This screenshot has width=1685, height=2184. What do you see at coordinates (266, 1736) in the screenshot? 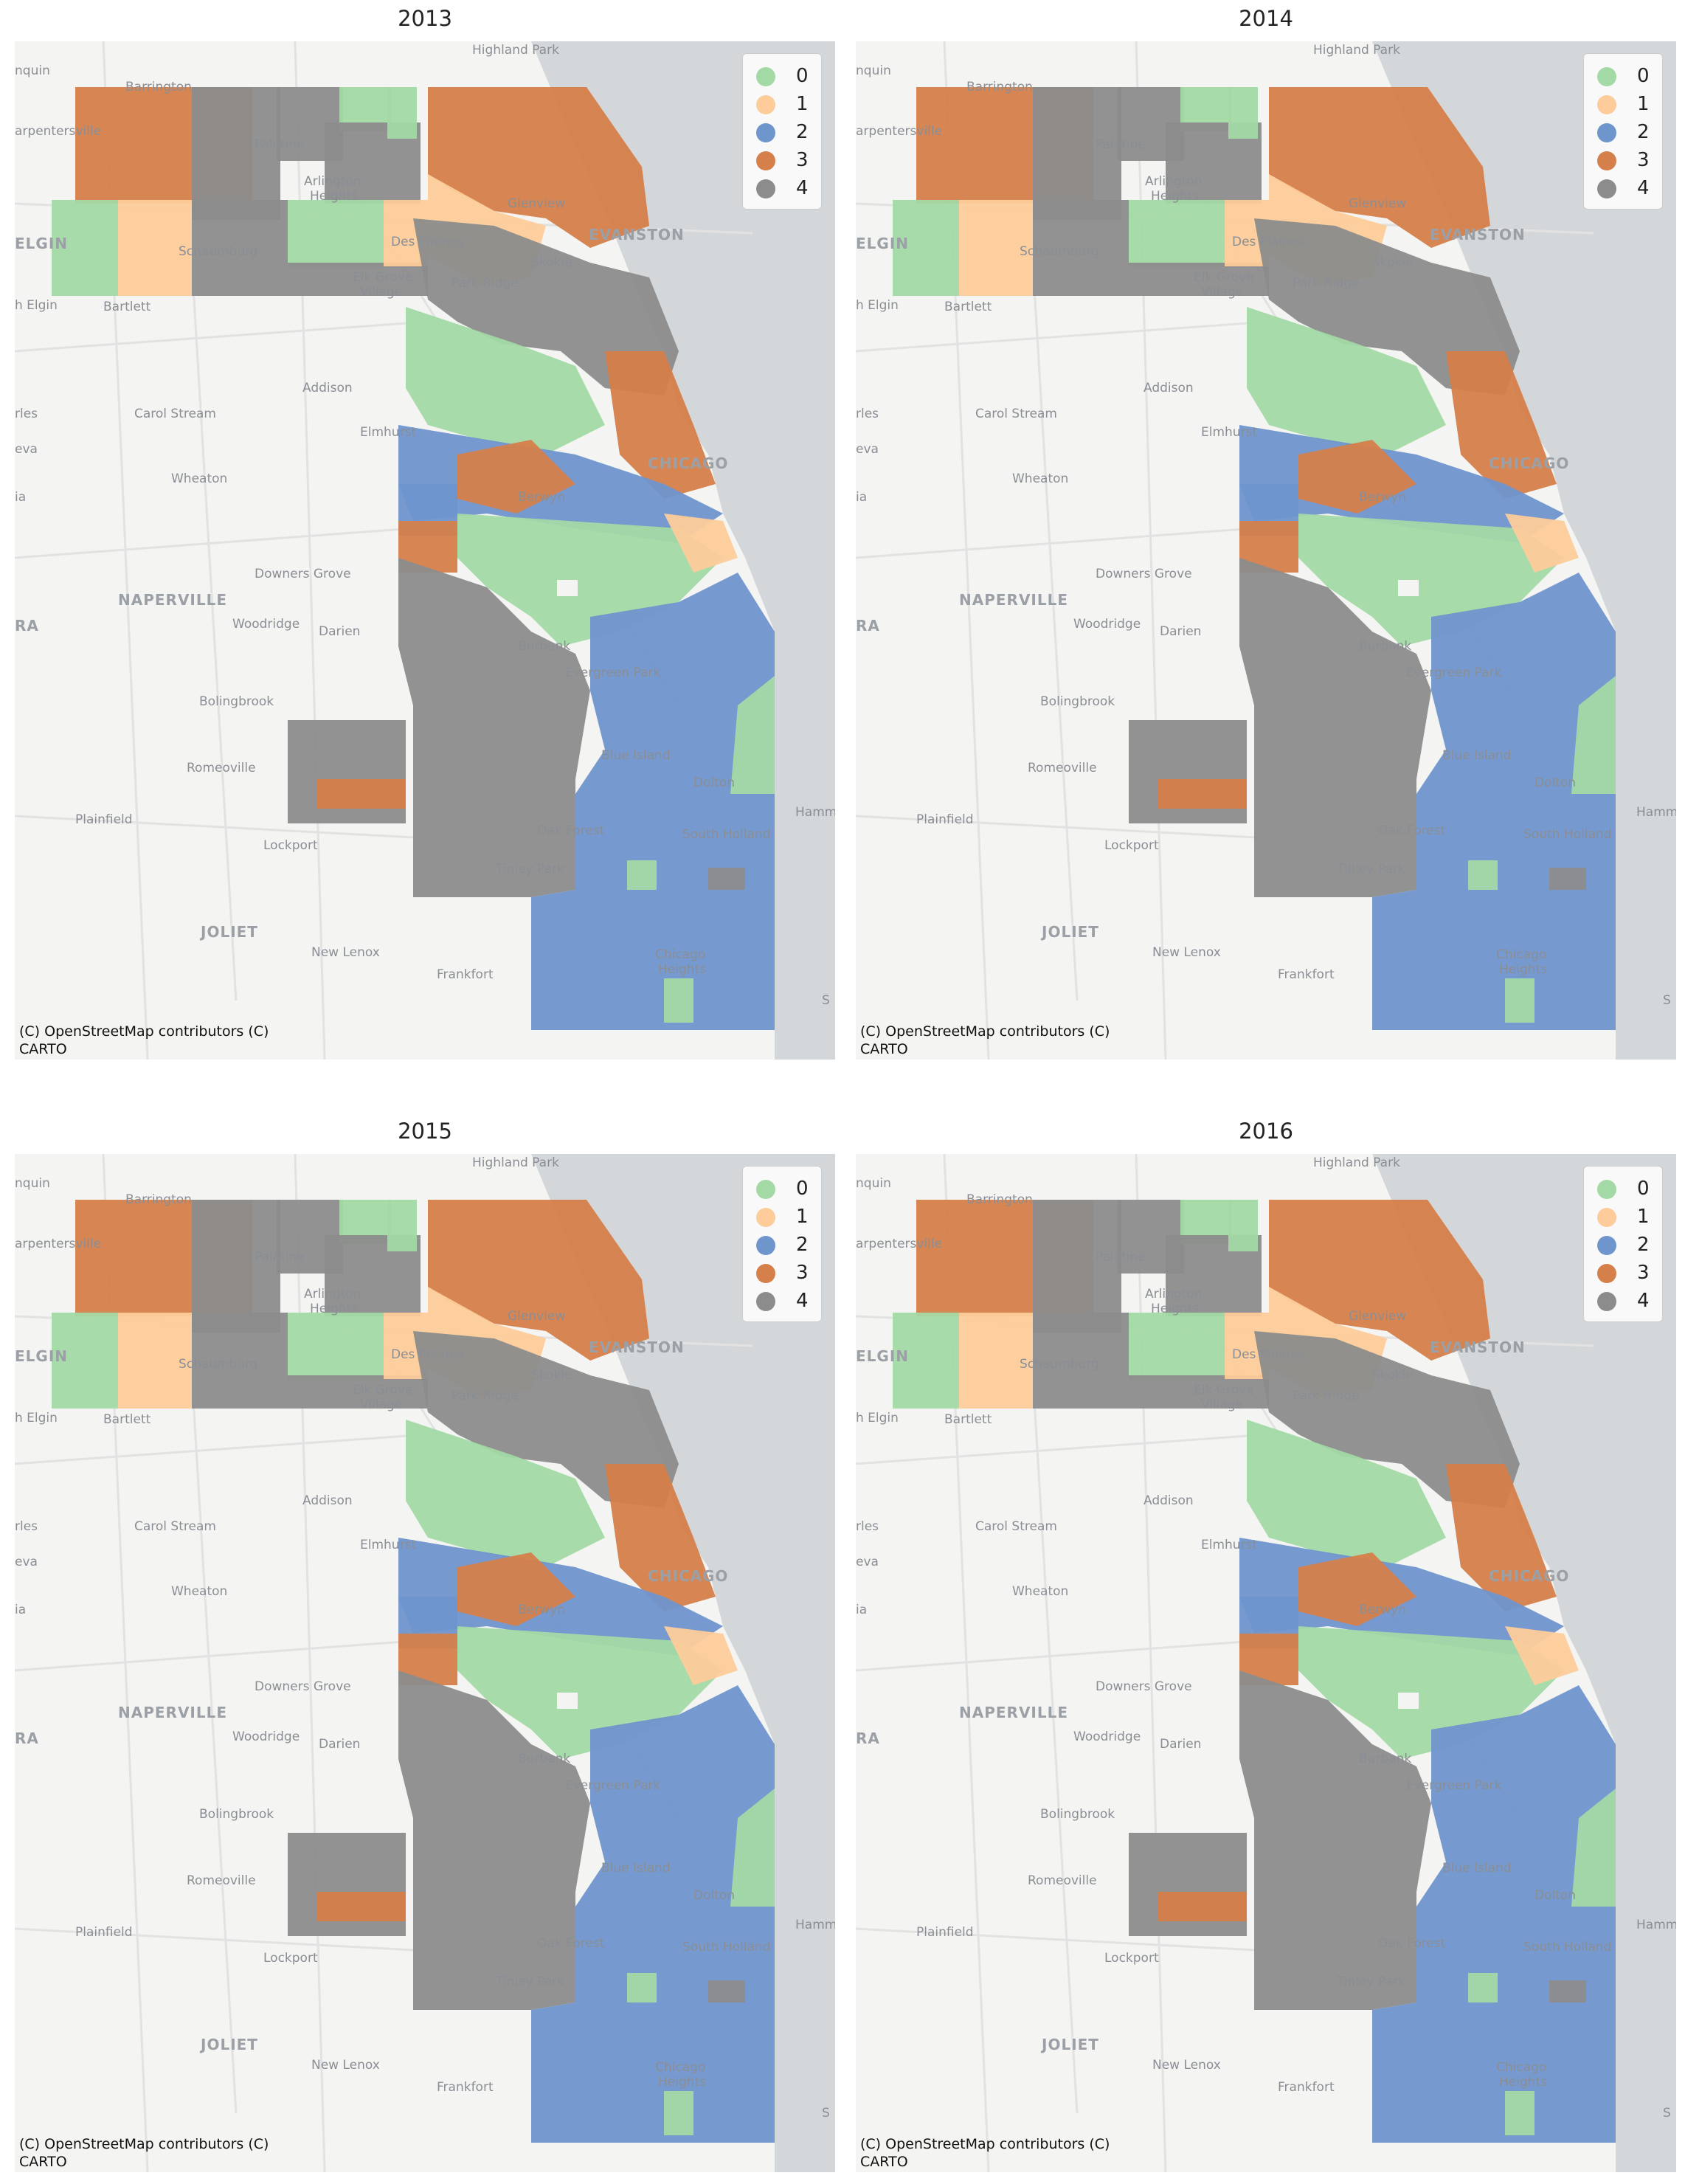
I see `place-label: Woodridge` at bounding box center [266, 1736].